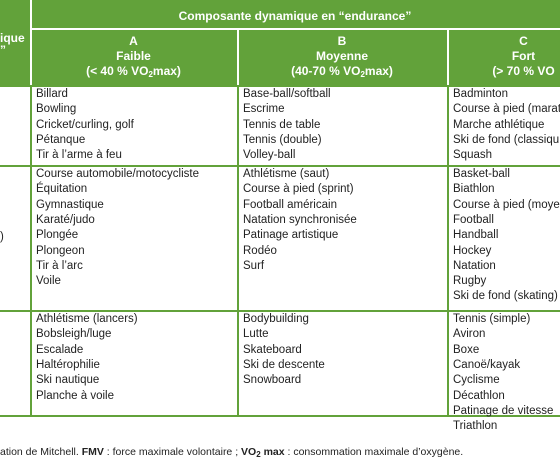  What do you see at coordinates (286, 174) in the screenshot?
I see `sport: Athlétisme (saut)` at bounding box center [286, 174].